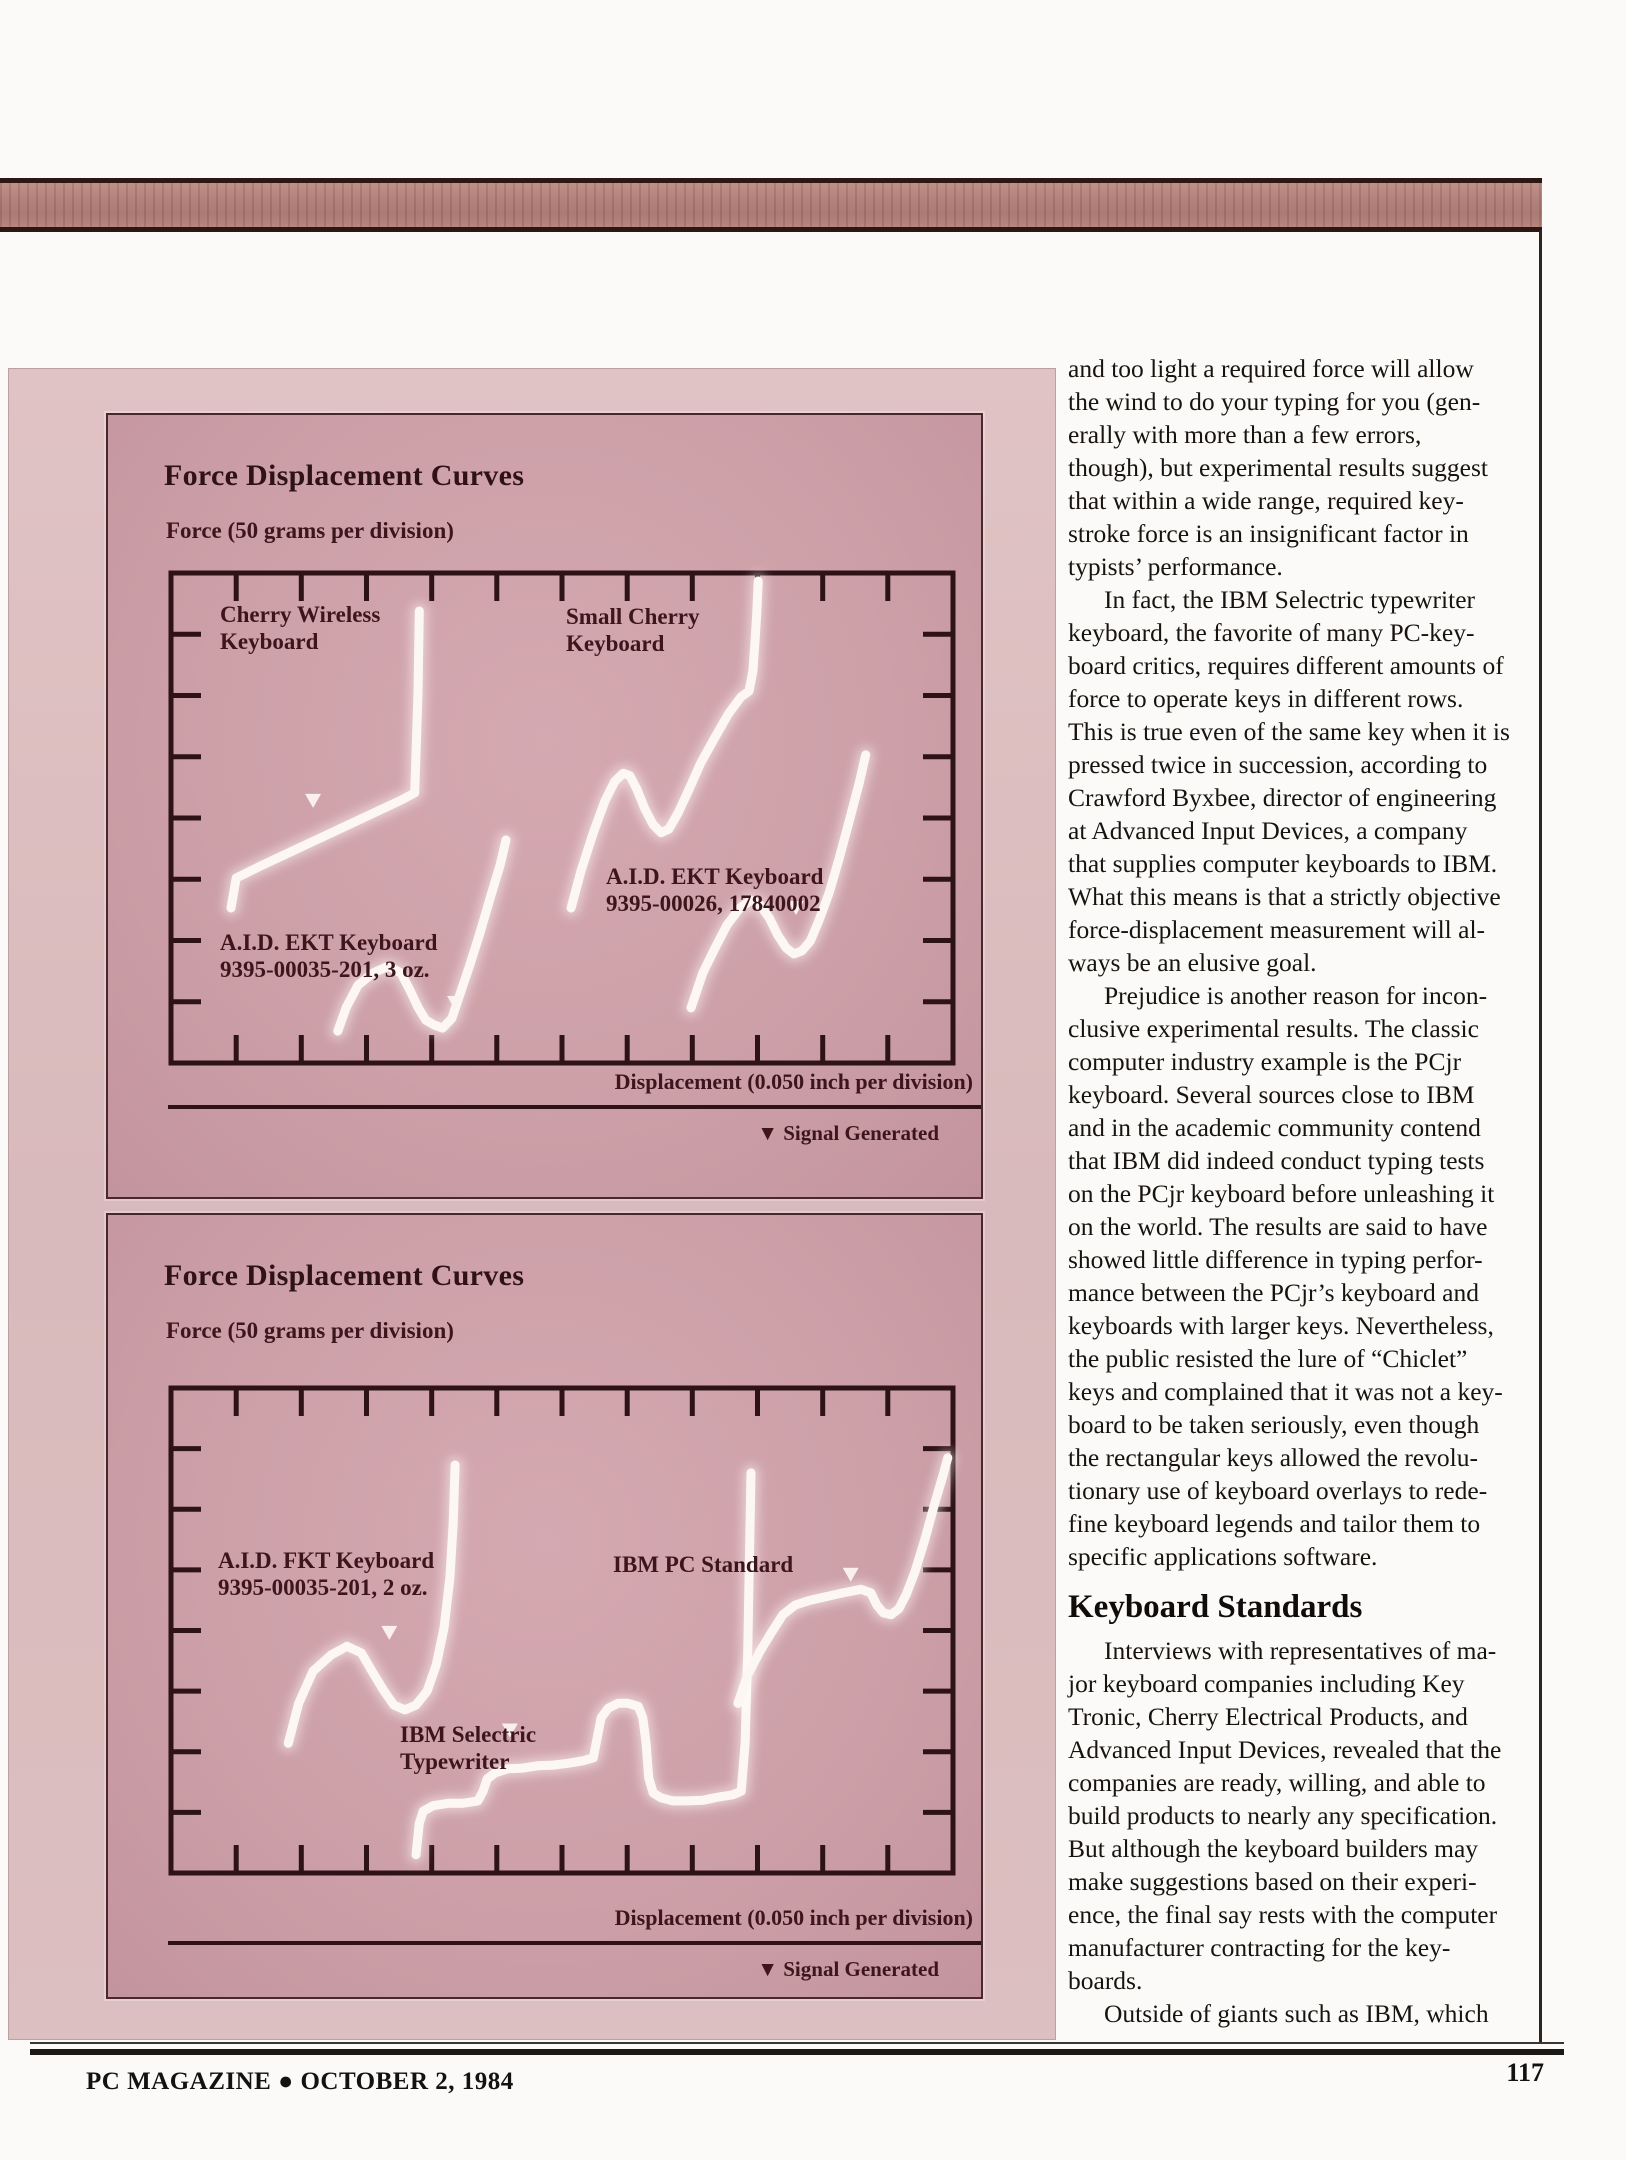 The width and height of the screenshot is (1626, 2160). What do you see at coordinates (703, 1564) in the screenshot?
I see `trace-label-ibm-pc-standard: IBM PC Standard` at bounding box center [703, 1564].